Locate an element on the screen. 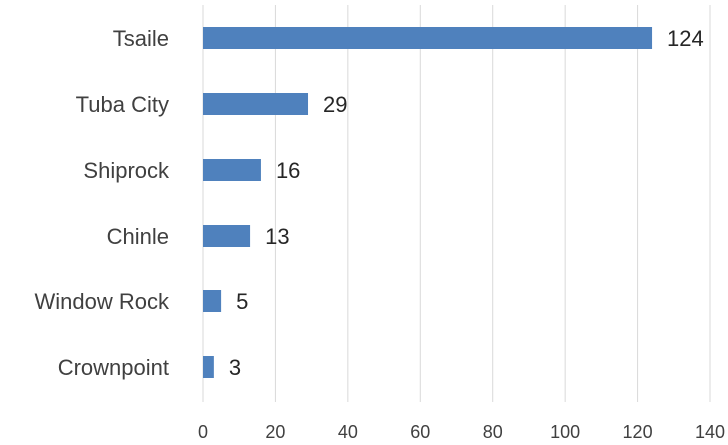 This screenshot has height=445, width=728. data-label-shiprock: 16 is located at coordinates (288, 170).